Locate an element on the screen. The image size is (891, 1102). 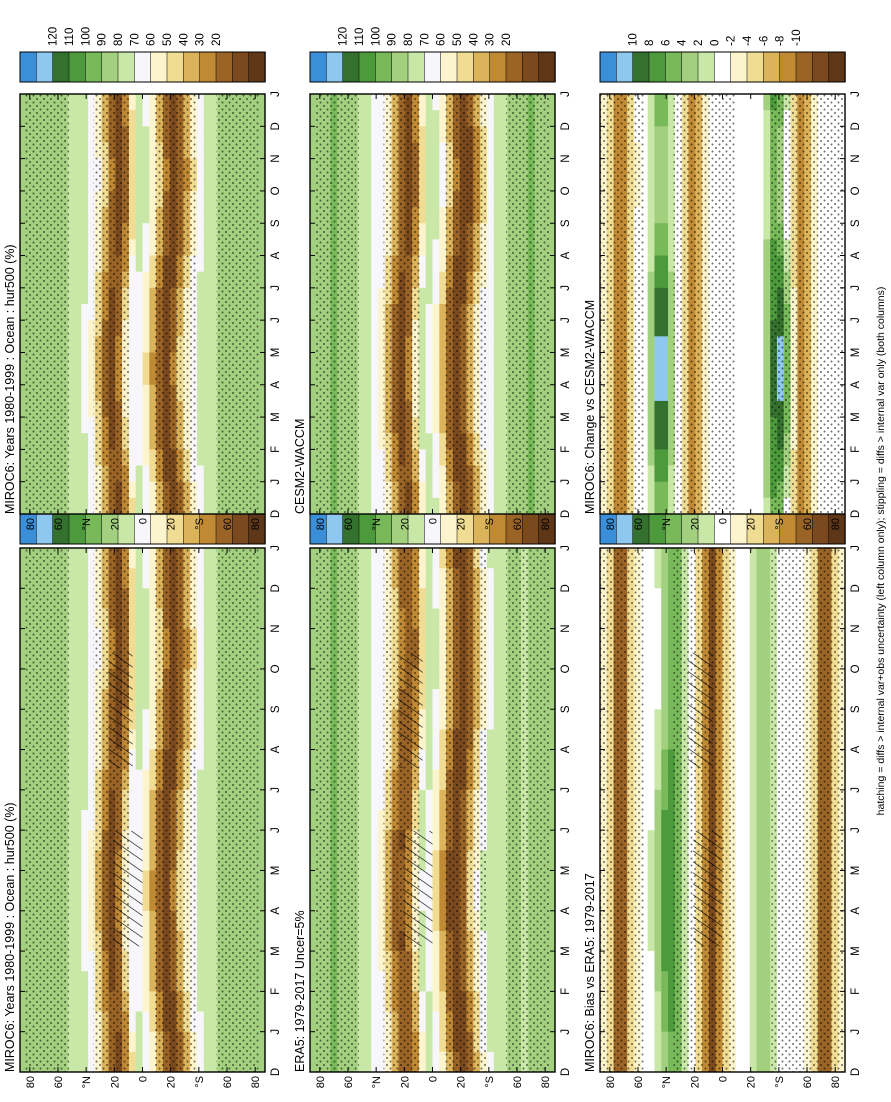
lat-label: 0 is located at coordinates (724, 1079).